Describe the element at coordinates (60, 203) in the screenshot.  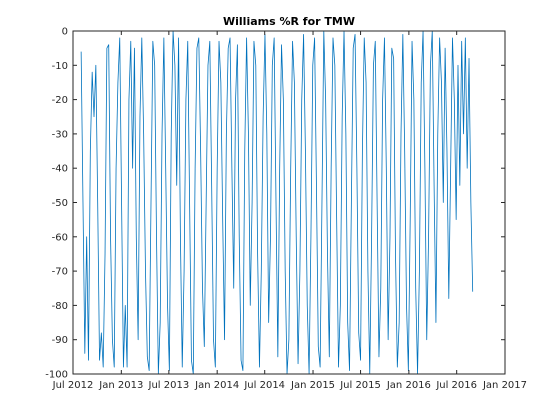
I see `y-tick-label: -50` at that location.